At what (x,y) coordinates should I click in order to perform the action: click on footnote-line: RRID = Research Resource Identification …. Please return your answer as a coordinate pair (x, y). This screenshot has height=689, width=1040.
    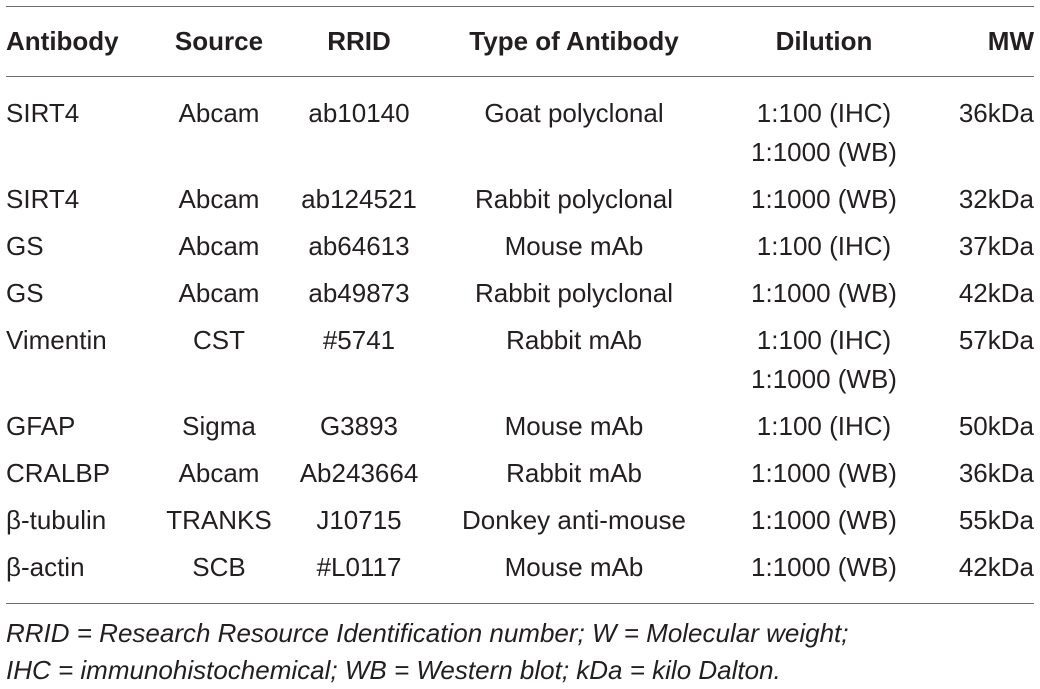
    Looking at the image, I should click on (427, 633).